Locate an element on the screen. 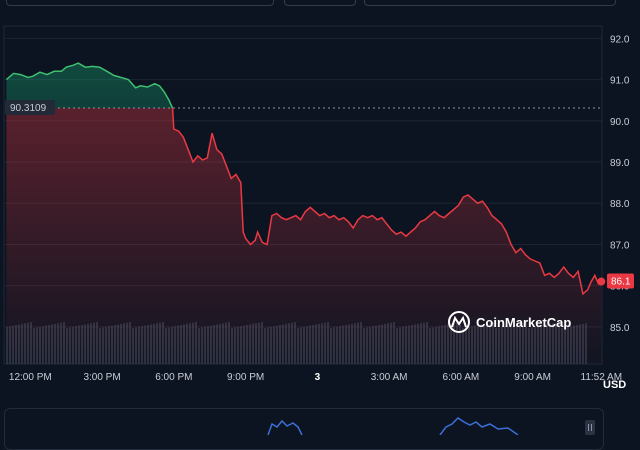 This screenshot has height=450, width=640. y-tick-label: 91.0 is located at coordinates (620, 81).